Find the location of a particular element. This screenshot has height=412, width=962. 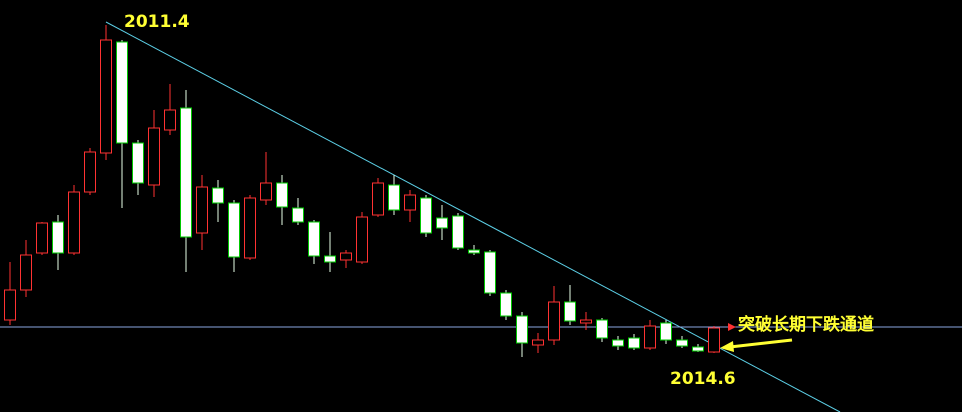

annotation: 2011.4 is located at coordinates (157, 22).